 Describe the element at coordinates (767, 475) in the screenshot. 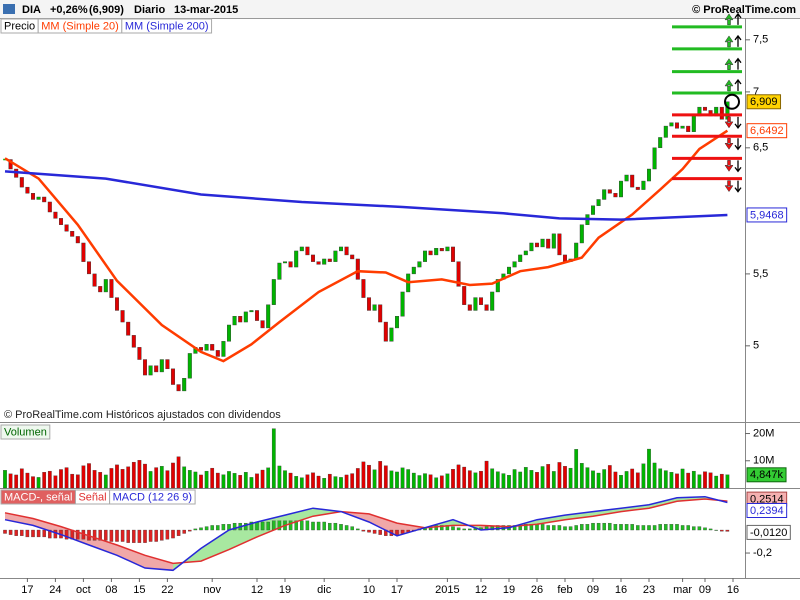

I see `last-value: 4,847k` at that location.